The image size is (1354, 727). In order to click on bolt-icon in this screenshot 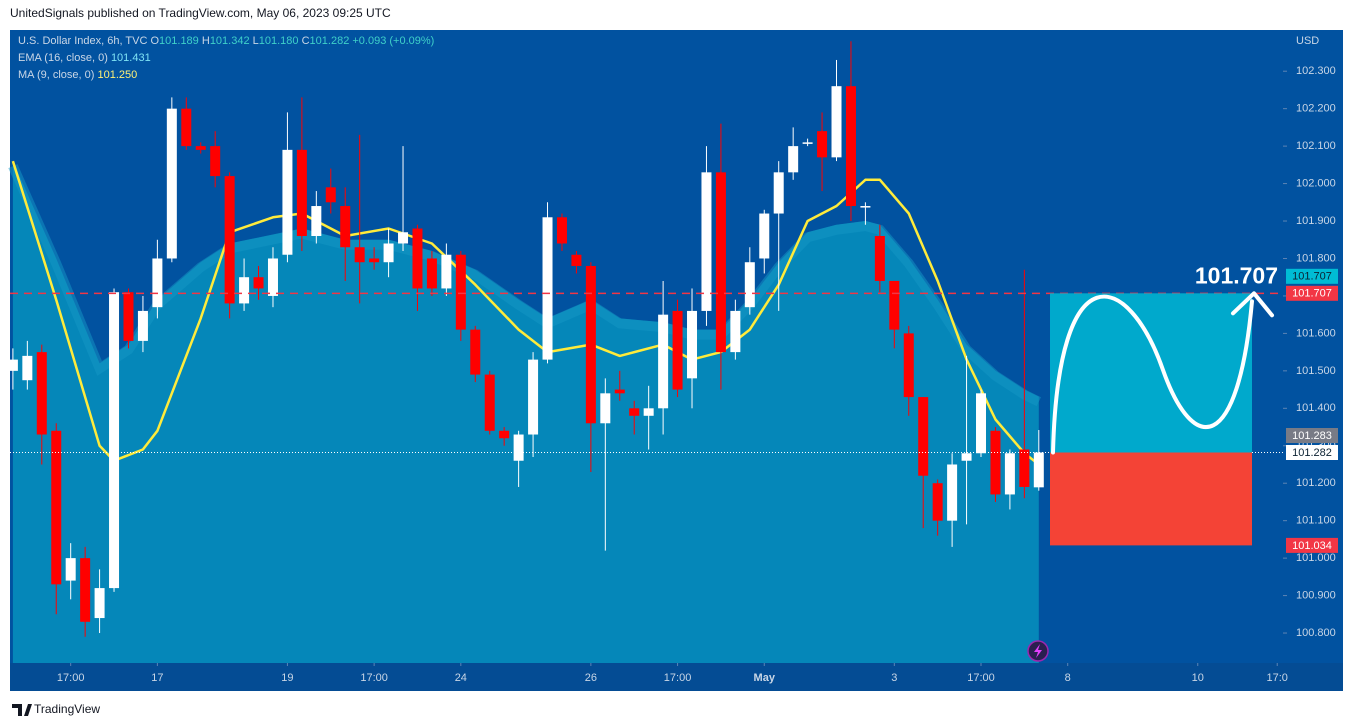, I will do `click(1038, 651)`.